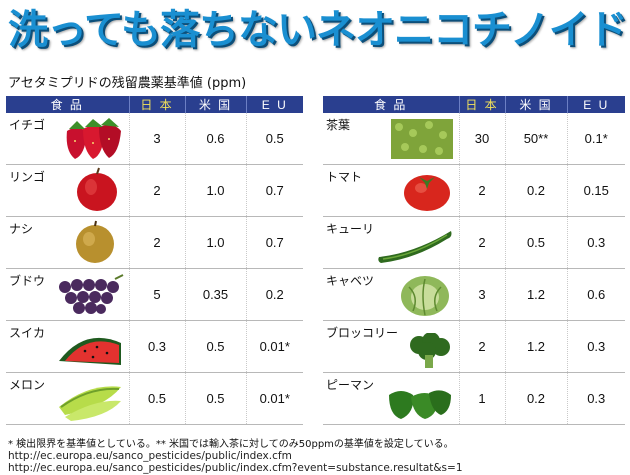 The image size is (630, 475). I want to click on watermelon-icon, so click(89, 351).